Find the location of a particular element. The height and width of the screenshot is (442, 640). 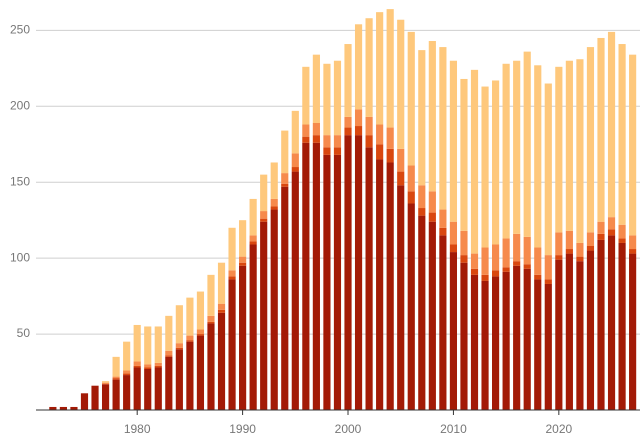

x-tick-label: 2010 is located at coordinates (453, 429).